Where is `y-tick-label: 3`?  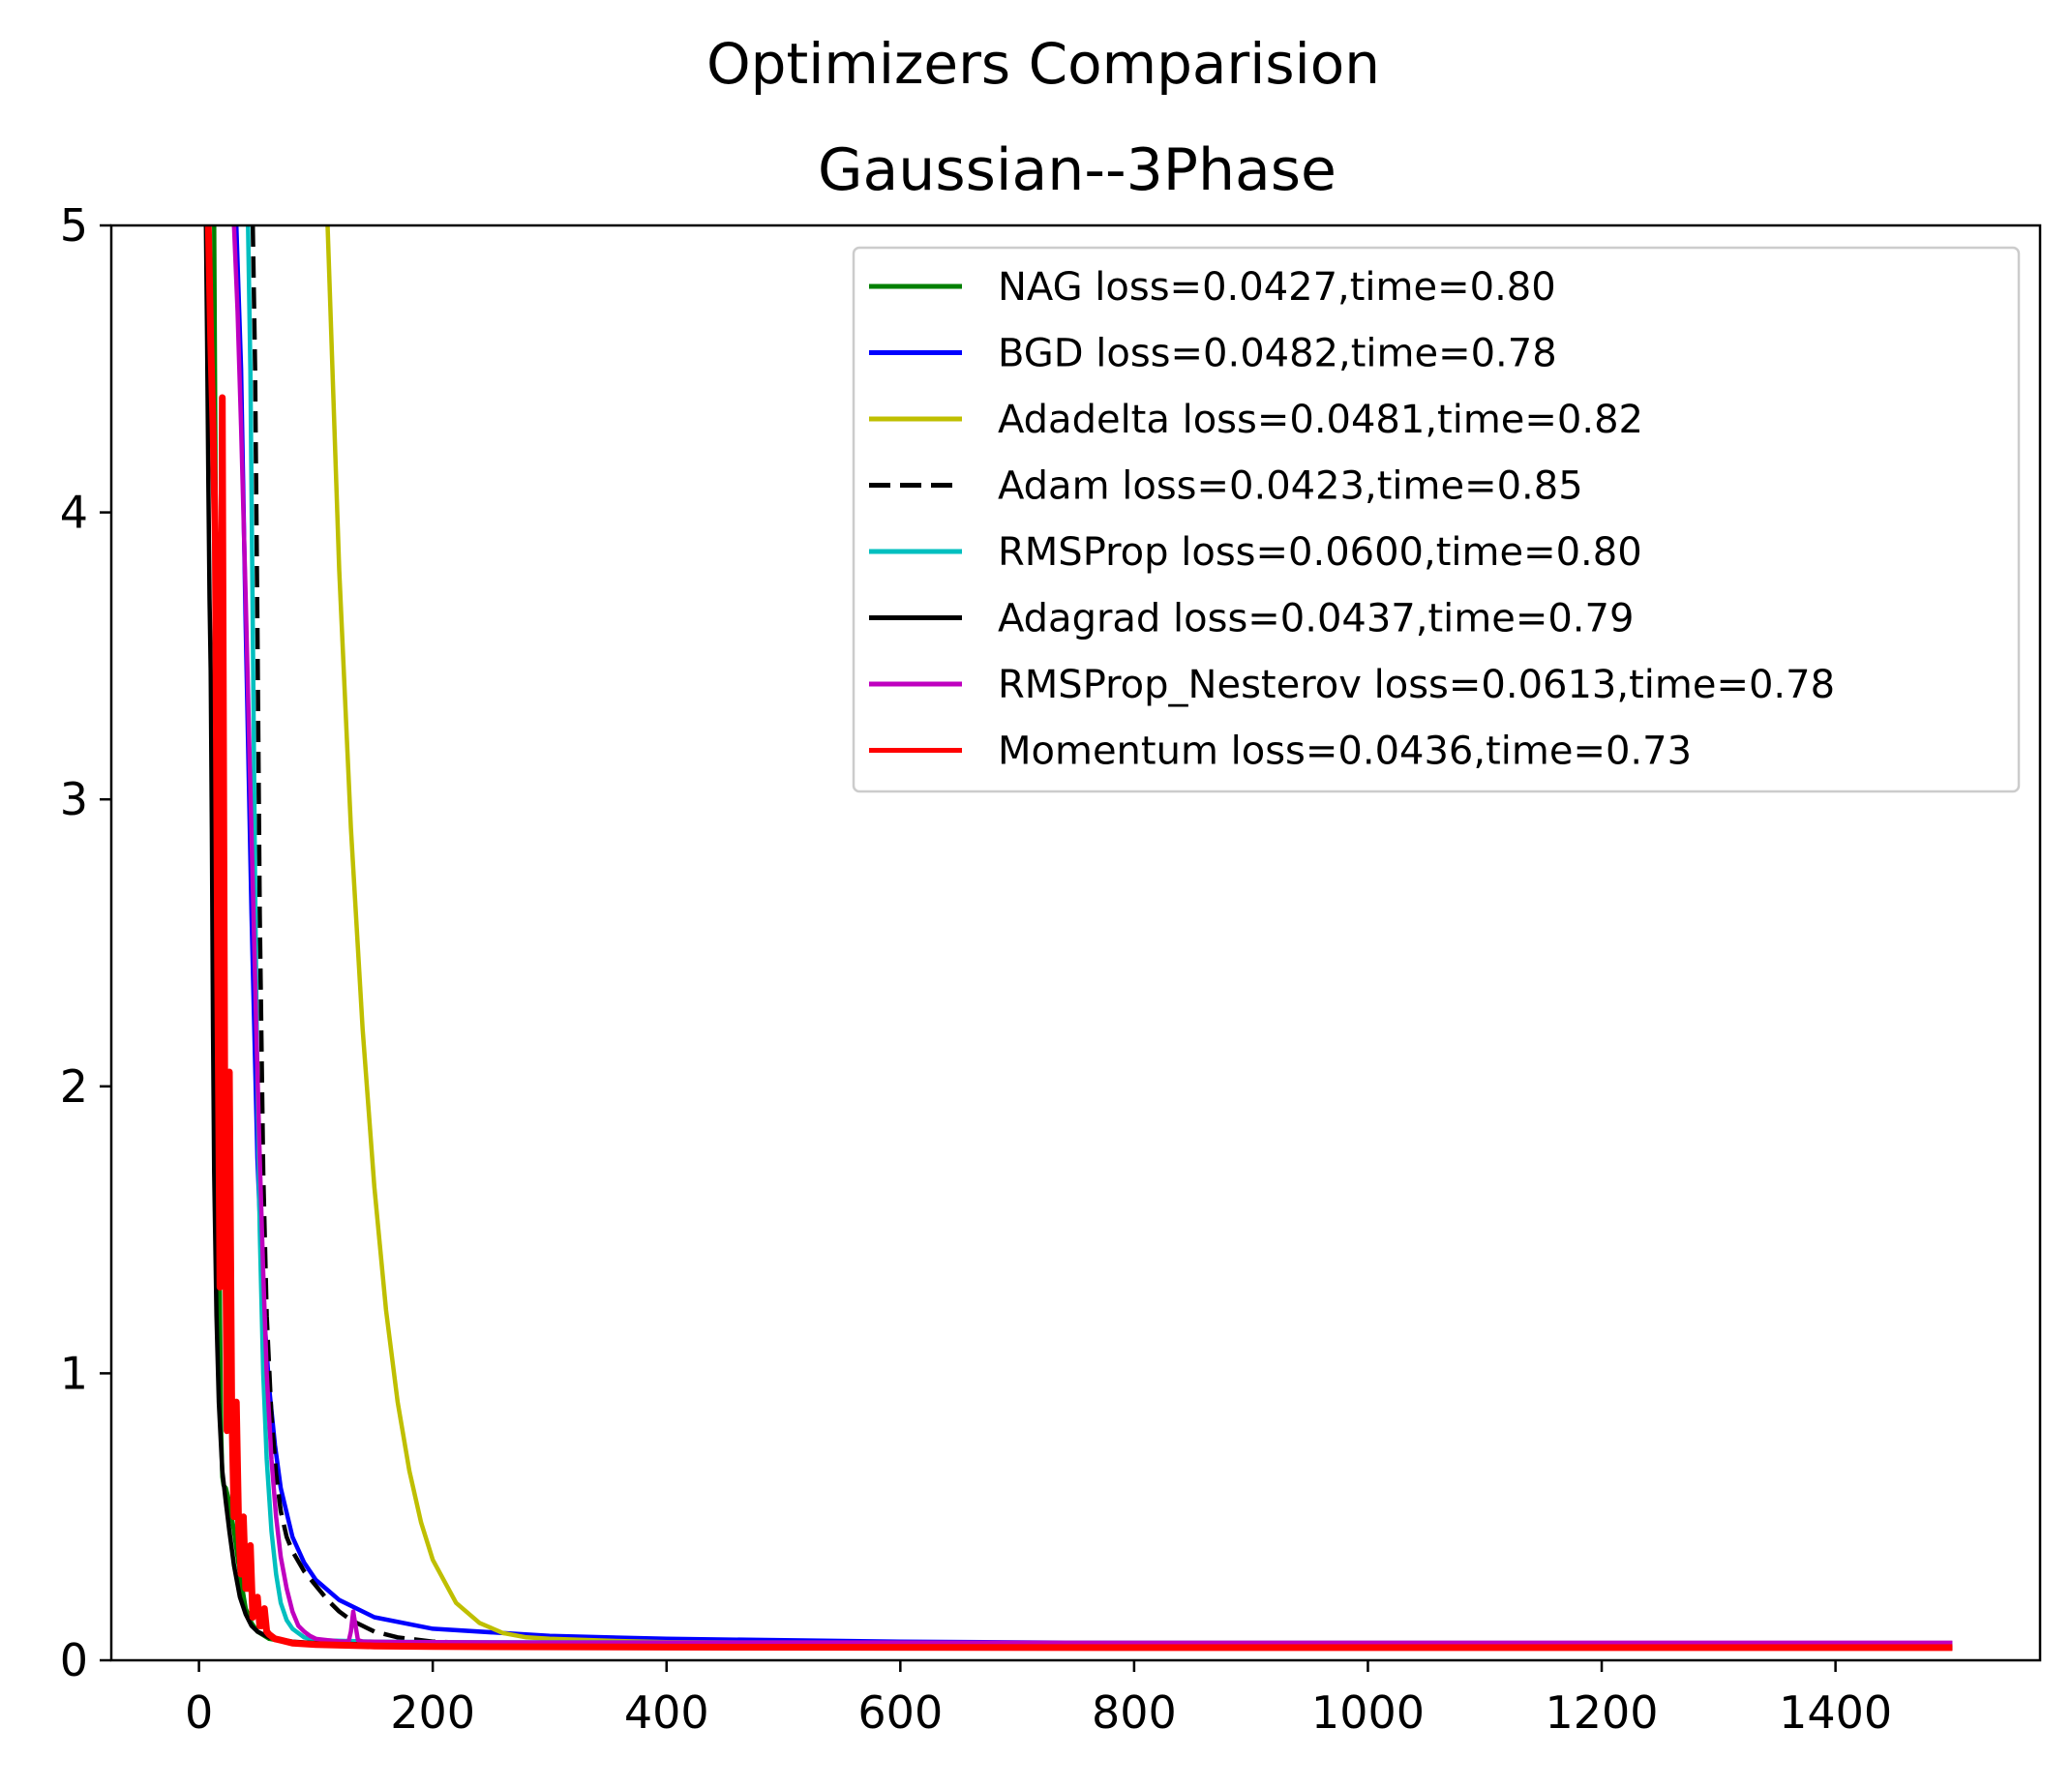 y-tick-label: 3 is located at coordinates (74, 799).